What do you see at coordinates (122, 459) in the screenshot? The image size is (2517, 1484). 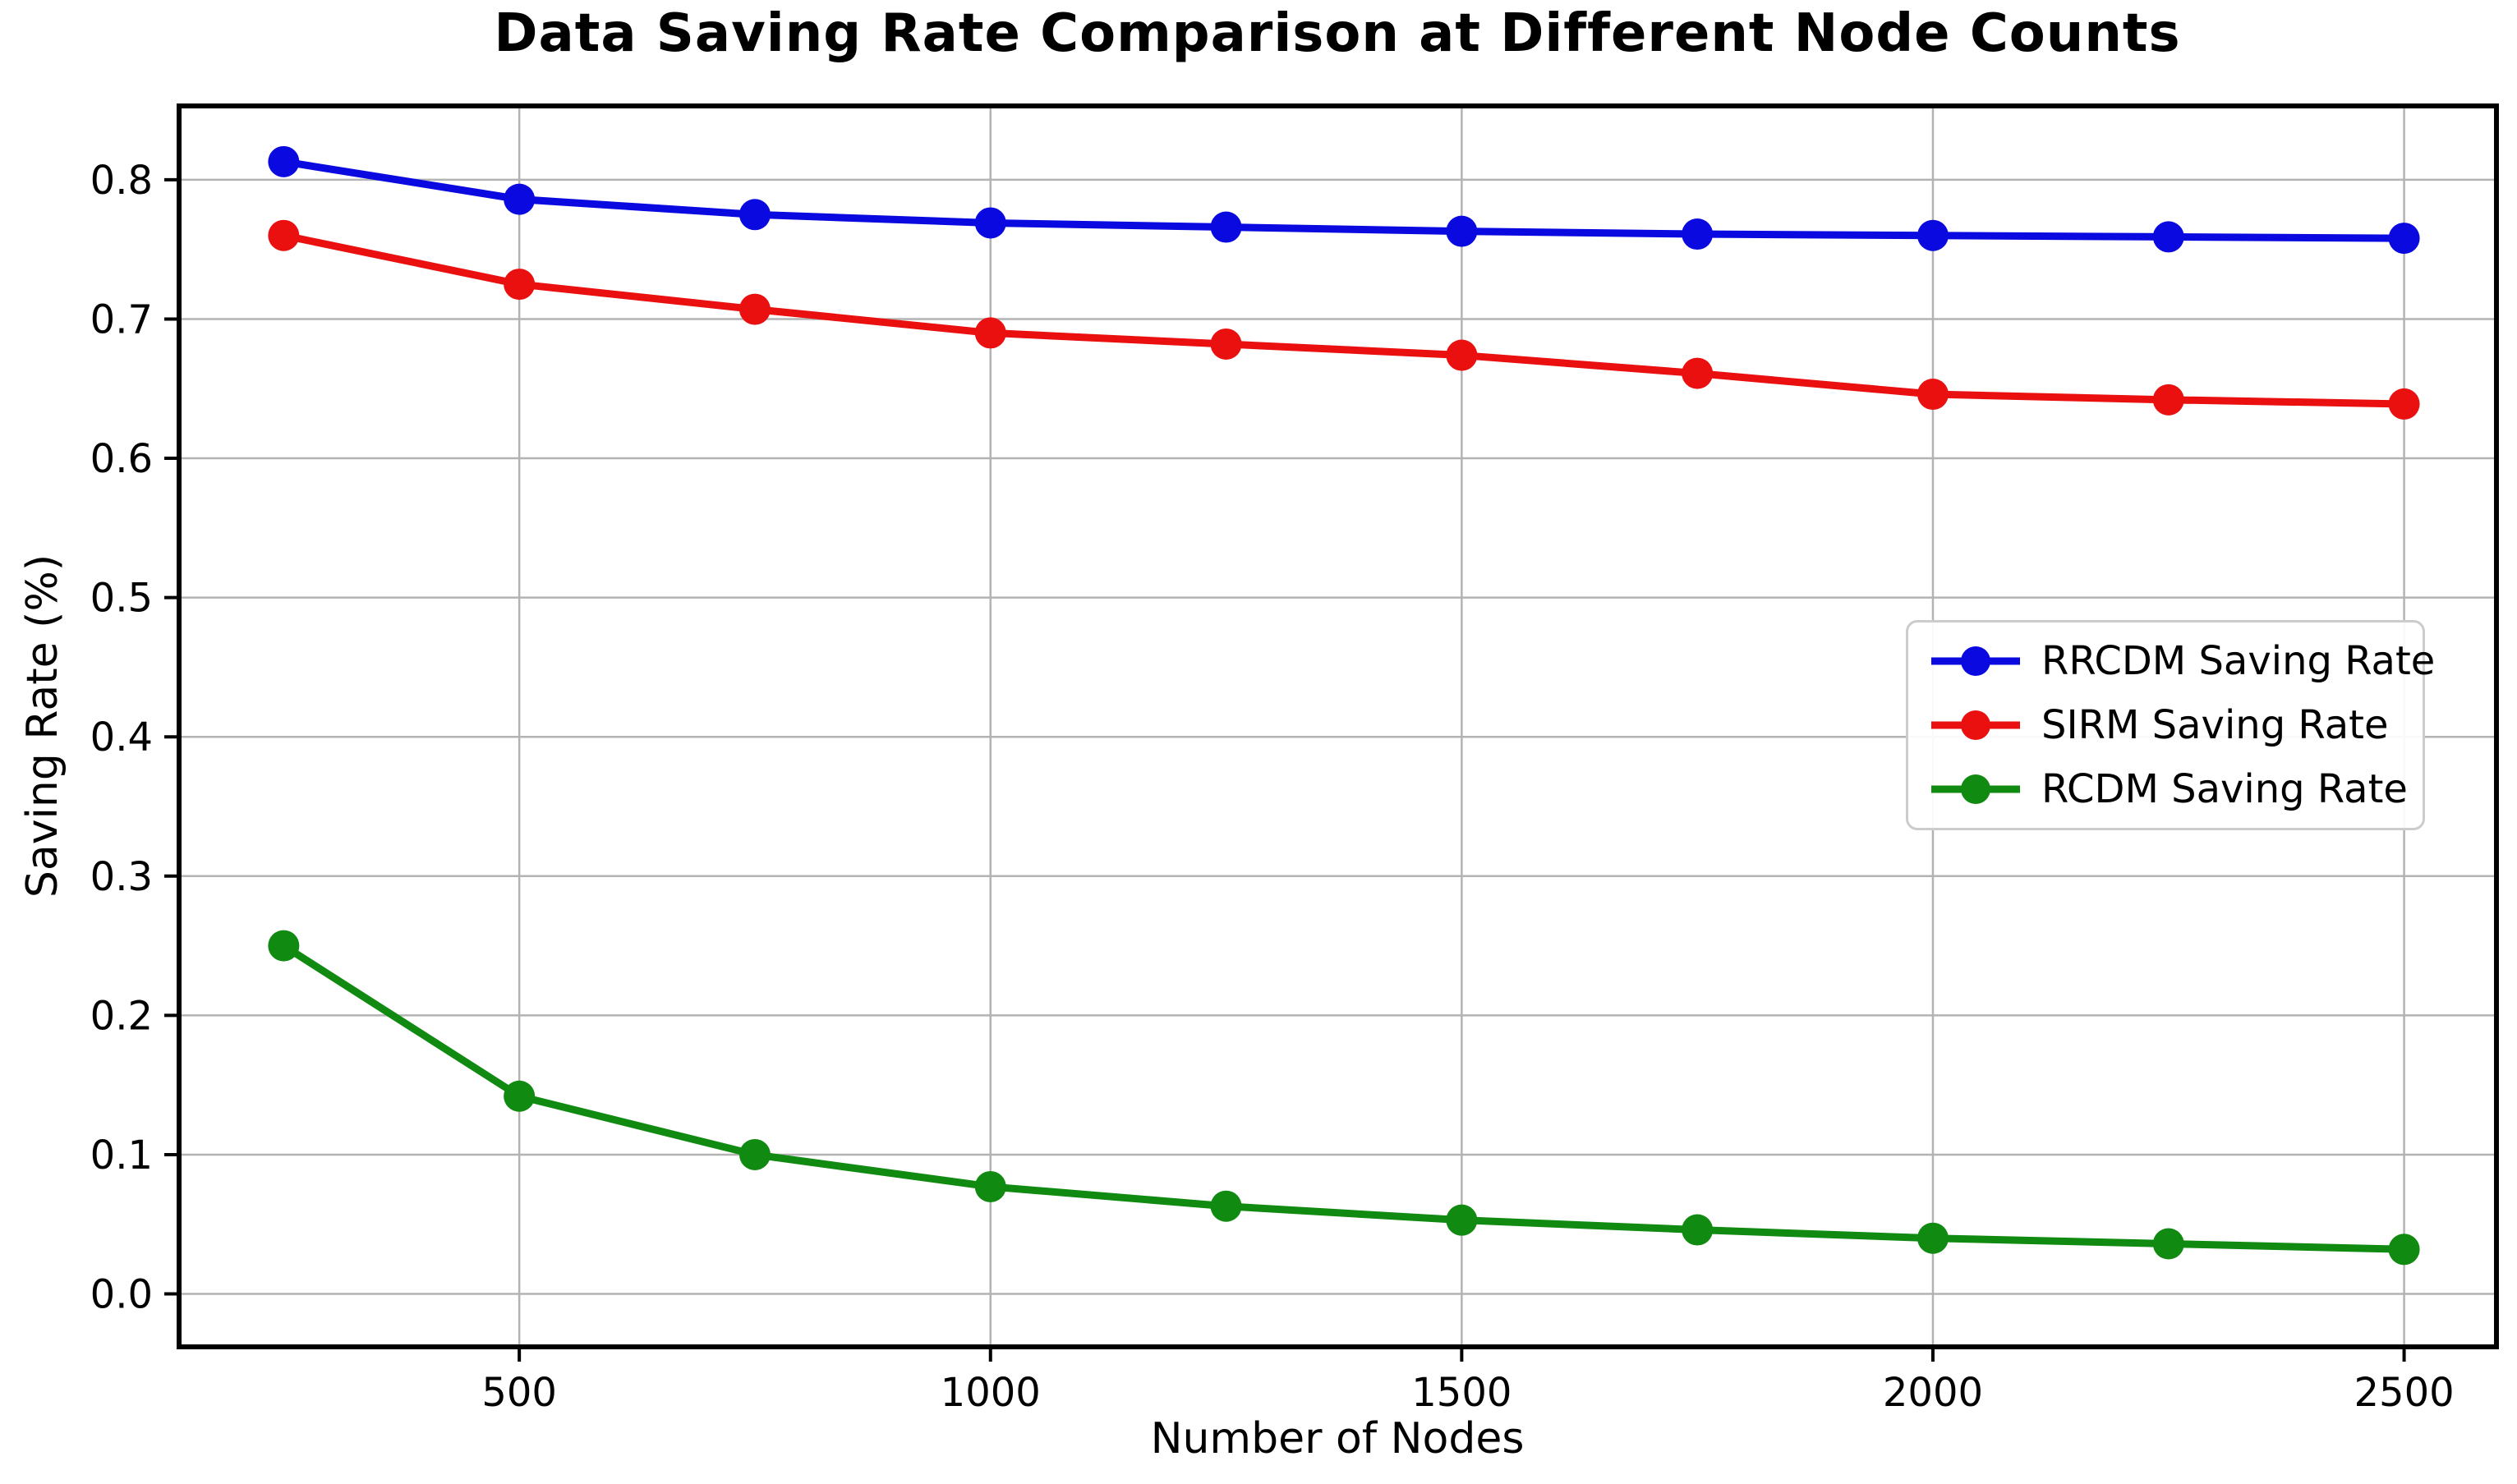 I see `y-tick-label-0.6: 0.6` at bounding box center [122, 459].